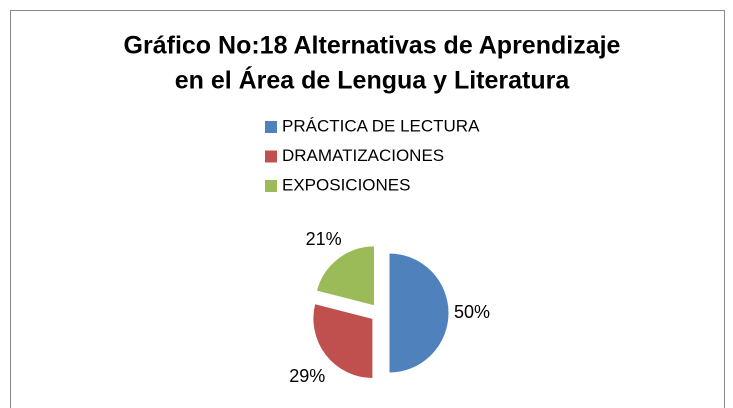 The image size is (733, 408). Describe the element at coordinates (307, 376) in the screenshot. I see `data-label: 29%` at that location.